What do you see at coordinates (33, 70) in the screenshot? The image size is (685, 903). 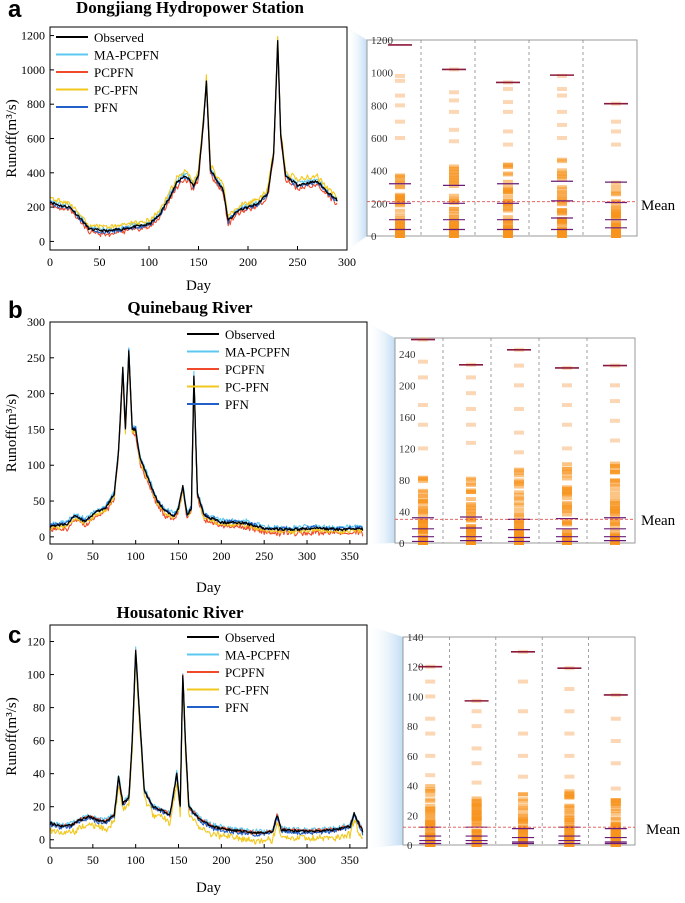 I see `y-tick-label: 1000` at bounding box center [33, 70].